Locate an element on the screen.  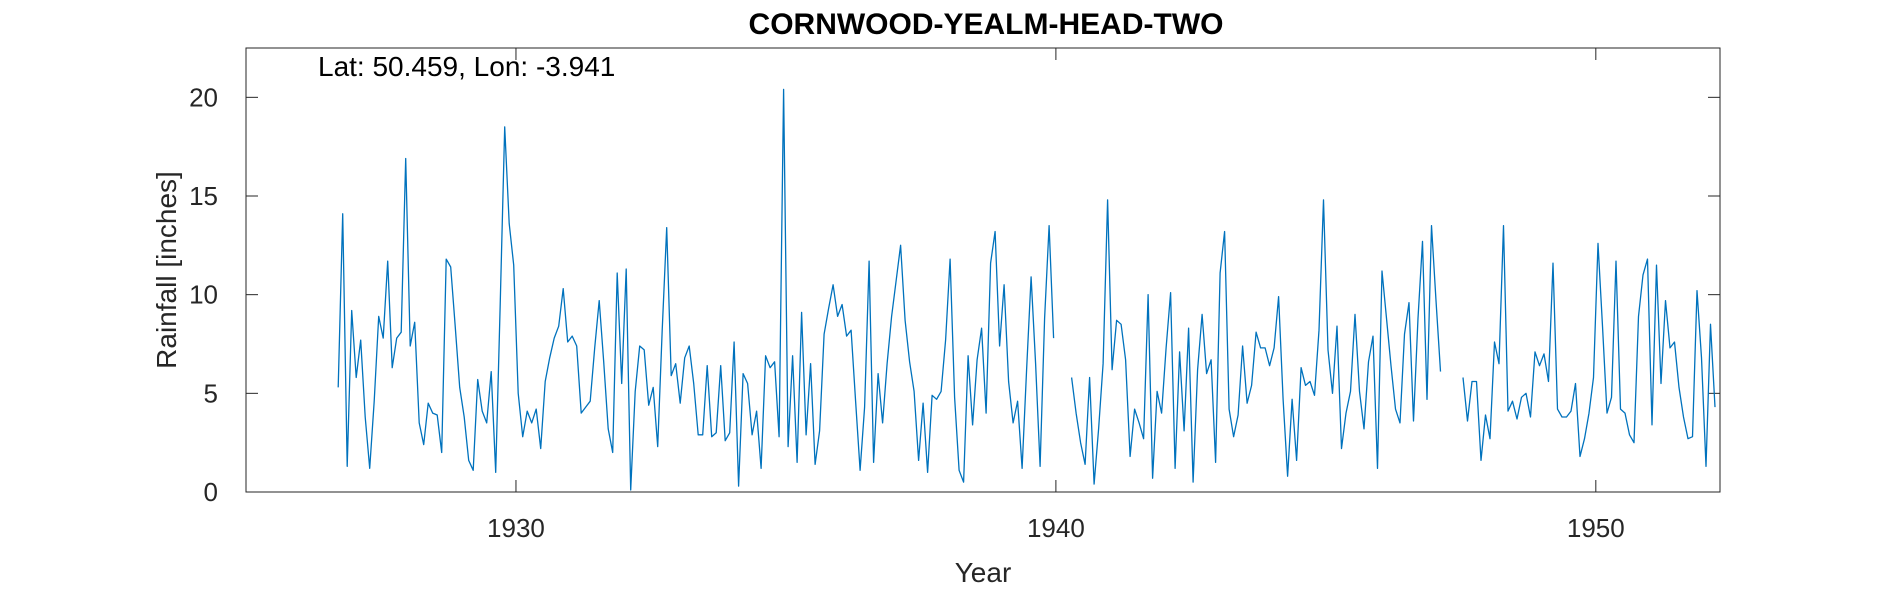
x-tick-label: 1930 is located at coordinates (516, 528).